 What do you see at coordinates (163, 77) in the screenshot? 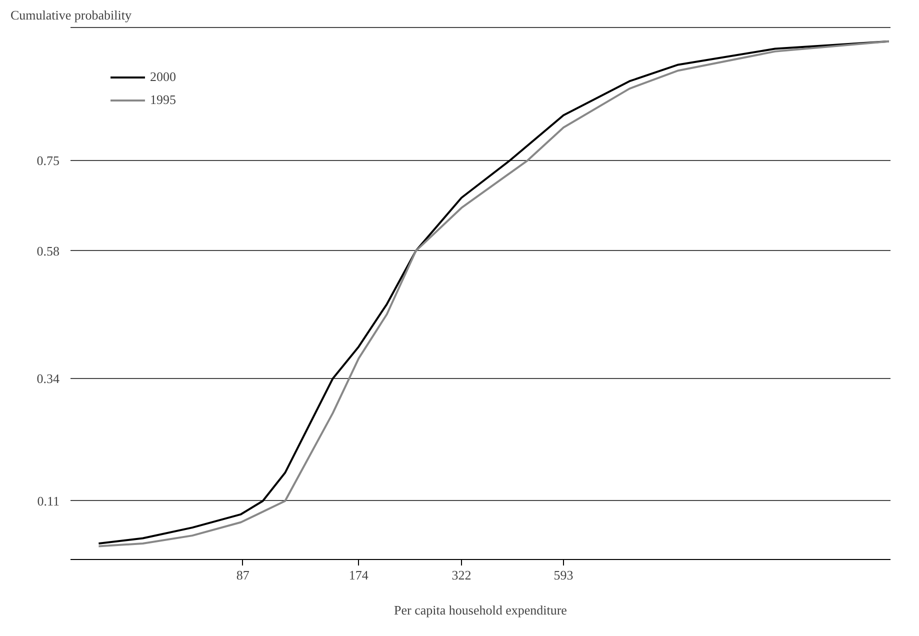
I see `legend-label: 2000` at bounding box center [163, 77].